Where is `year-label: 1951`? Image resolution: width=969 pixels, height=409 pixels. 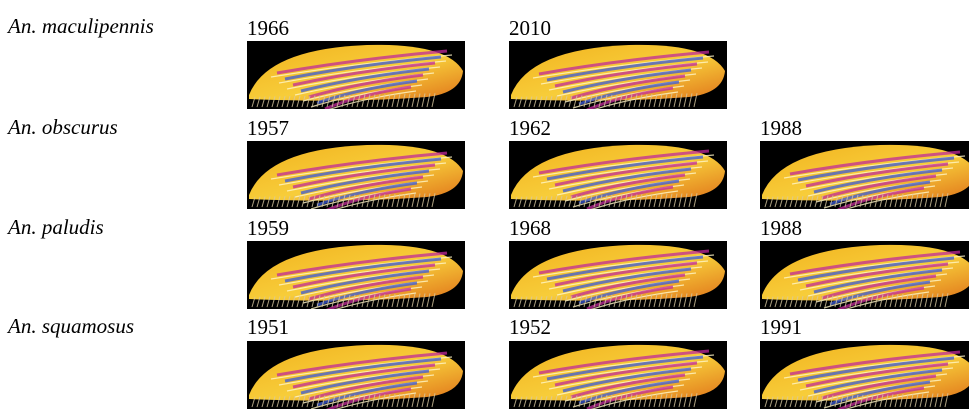 year-label: 1951 is located at coordinates (268, 327).